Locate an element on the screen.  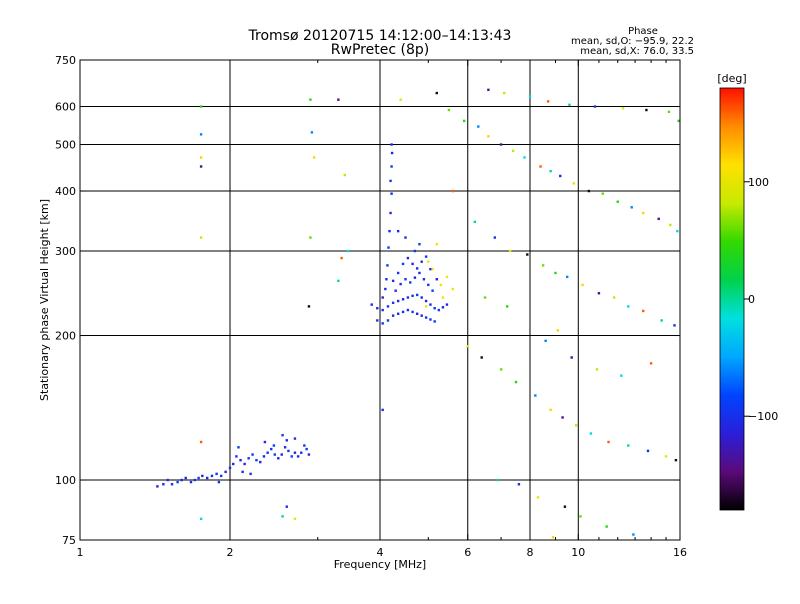
y-axis-label: Stationary phase Virtual Height [km] is located at coordinates (44, 300).